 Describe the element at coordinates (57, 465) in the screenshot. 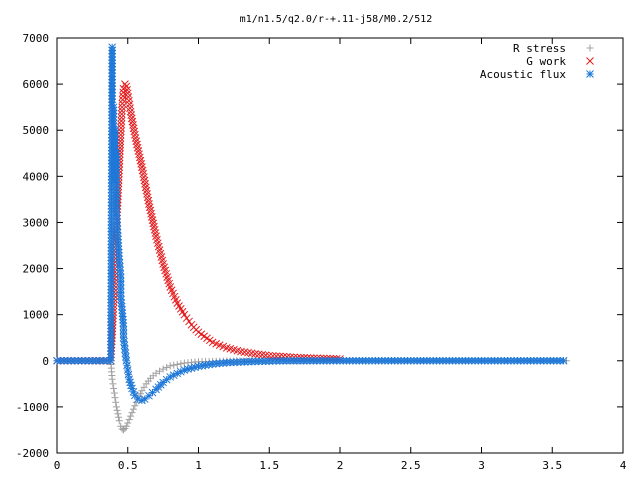

I see `x-tick-label: 0` at that location.